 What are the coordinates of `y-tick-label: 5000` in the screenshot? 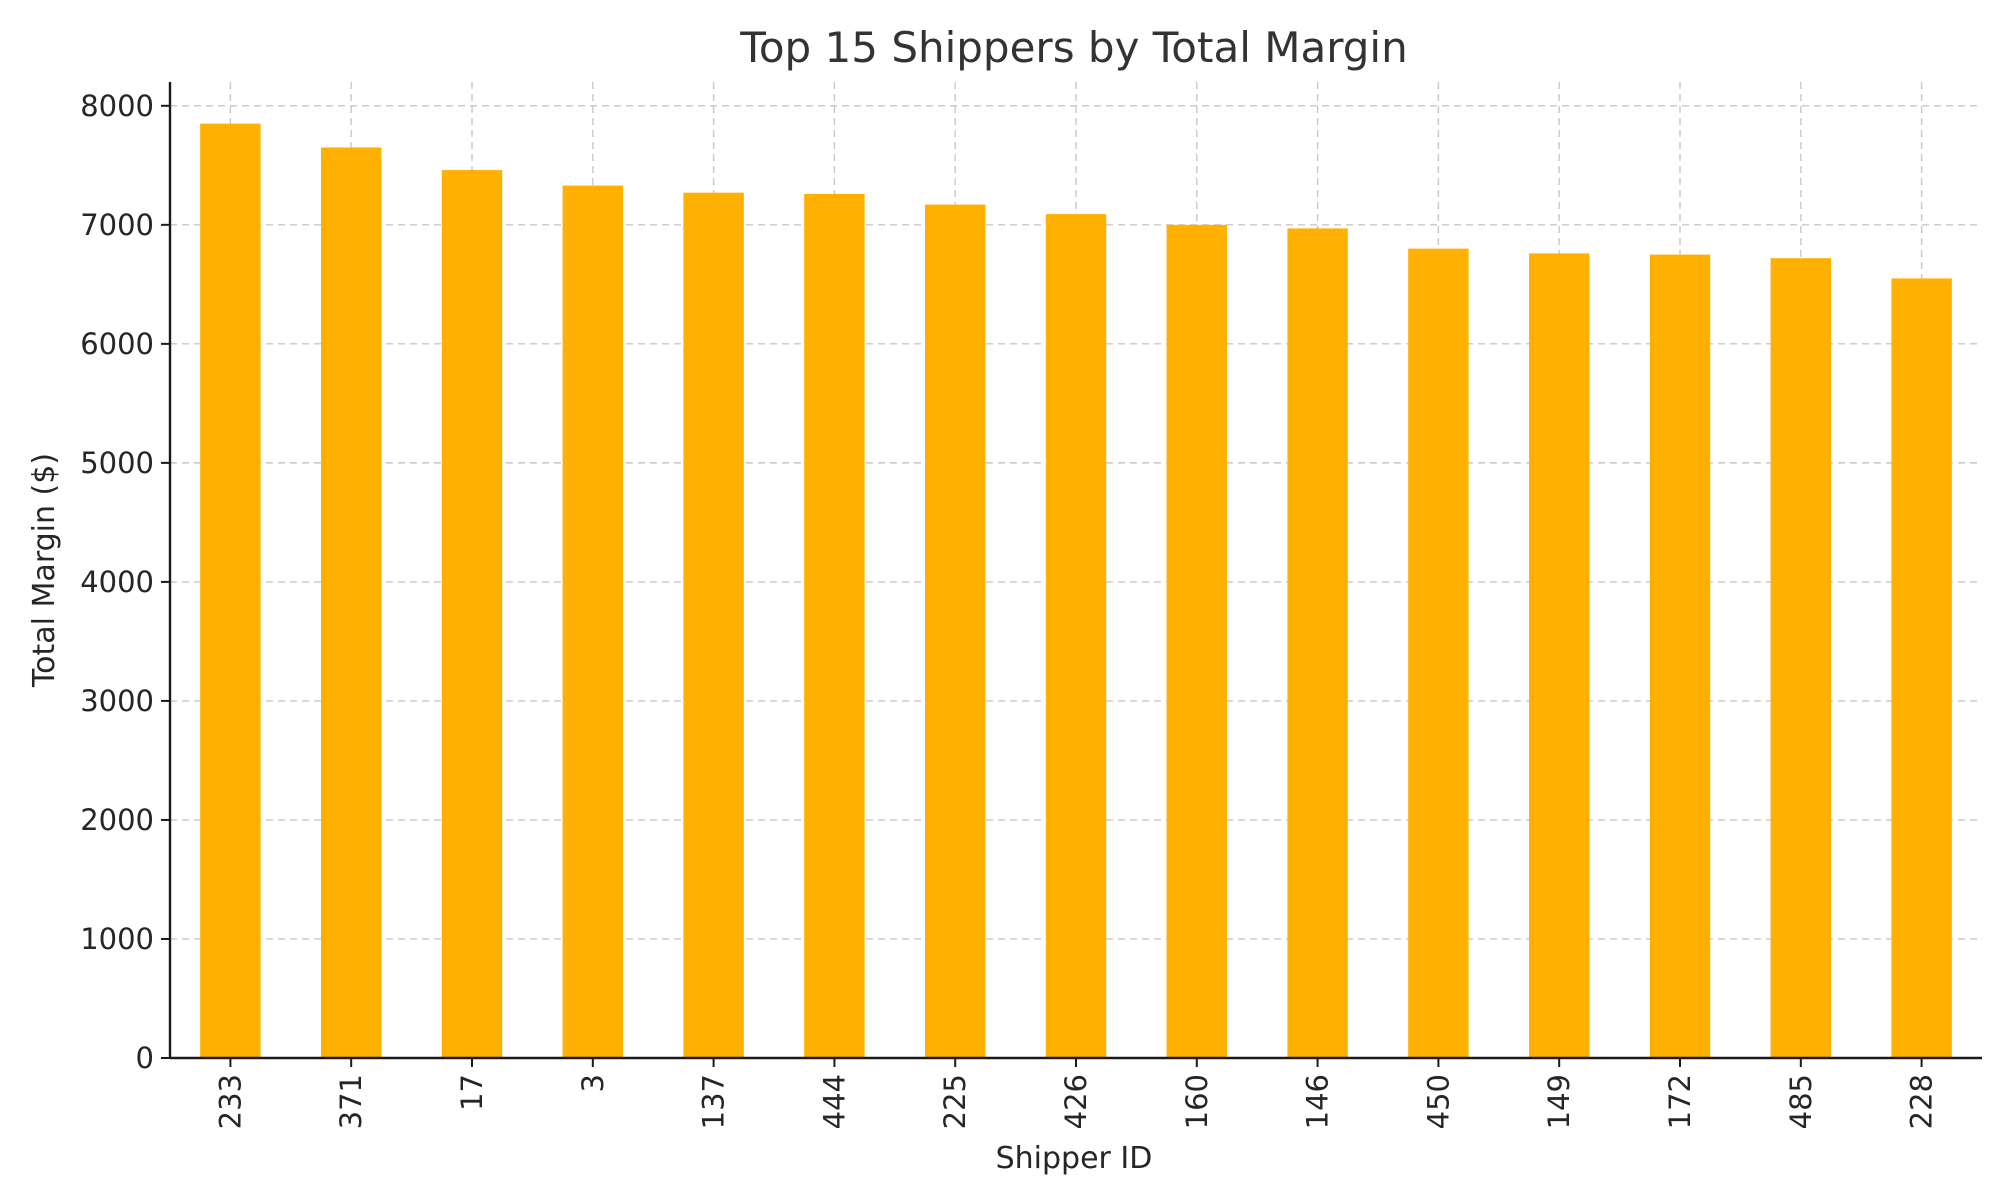 It's located at (117, 463).